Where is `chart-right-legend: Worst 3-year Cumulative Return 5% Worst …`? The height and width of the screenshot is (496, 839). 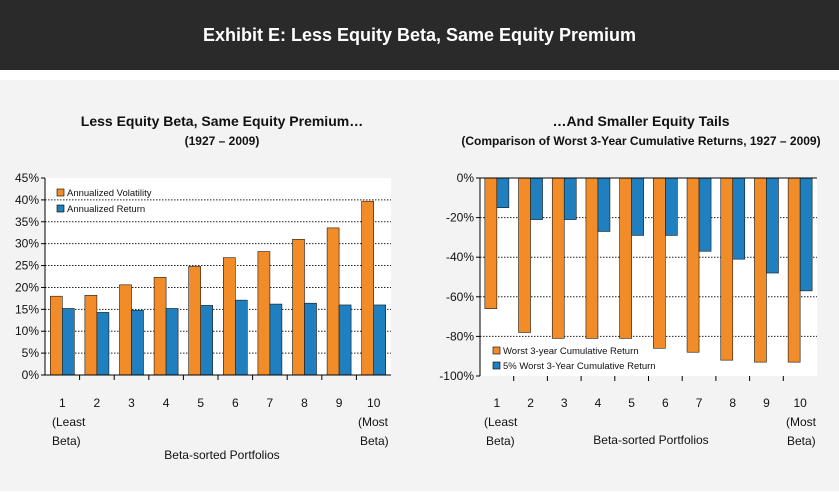 chart-right-legend: Worst 3-year Cumulative Return 5% Worst … is located at coordinates (574, 359).